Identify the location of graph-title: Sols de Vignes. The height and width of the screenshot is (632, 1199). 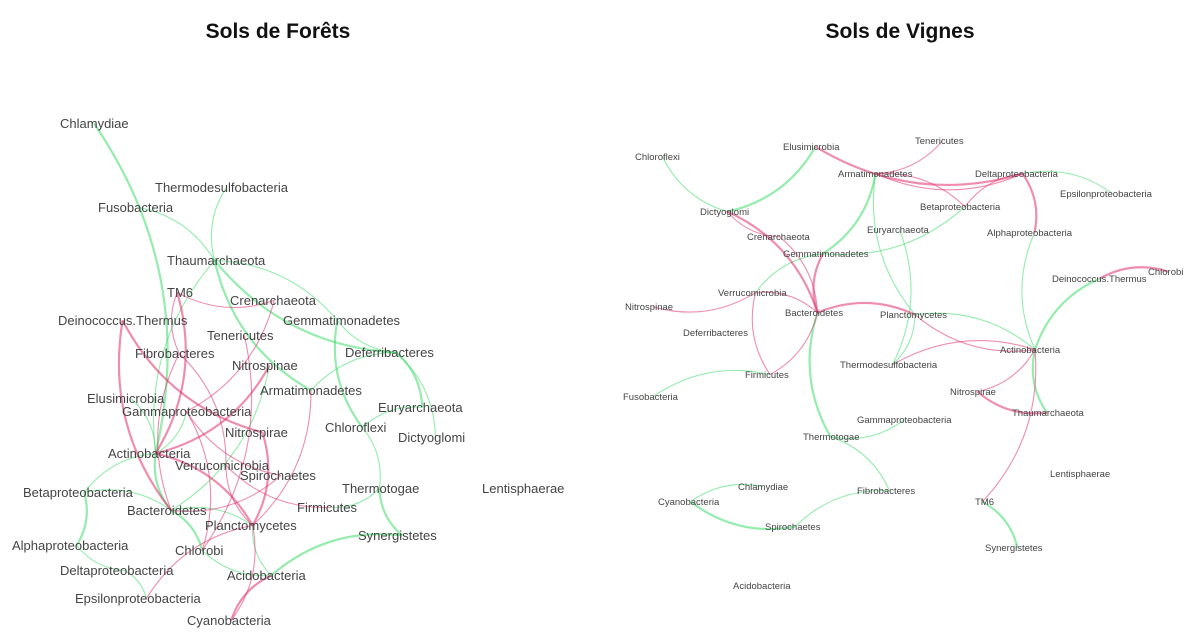
(900, 31).